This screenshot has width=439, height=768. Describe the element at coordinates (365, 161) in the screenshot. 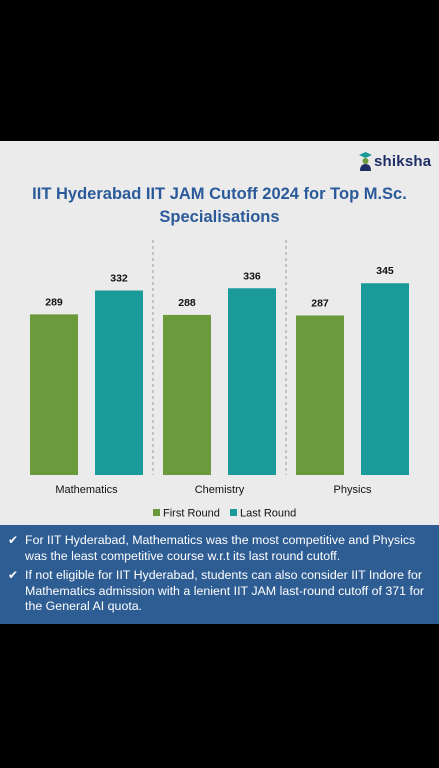

I see `graduate-icon` at that location.